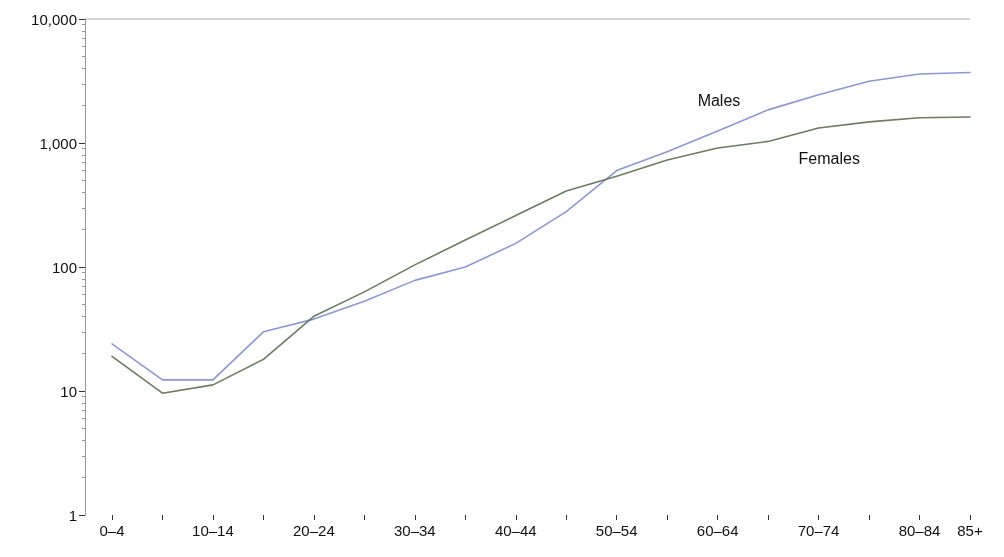 This screenshot has height=557, width=1004. What do you see at coordinates (64, 267) in the screenshot?
I see `y-tick-label: 100` at bounding box center [64, 267].